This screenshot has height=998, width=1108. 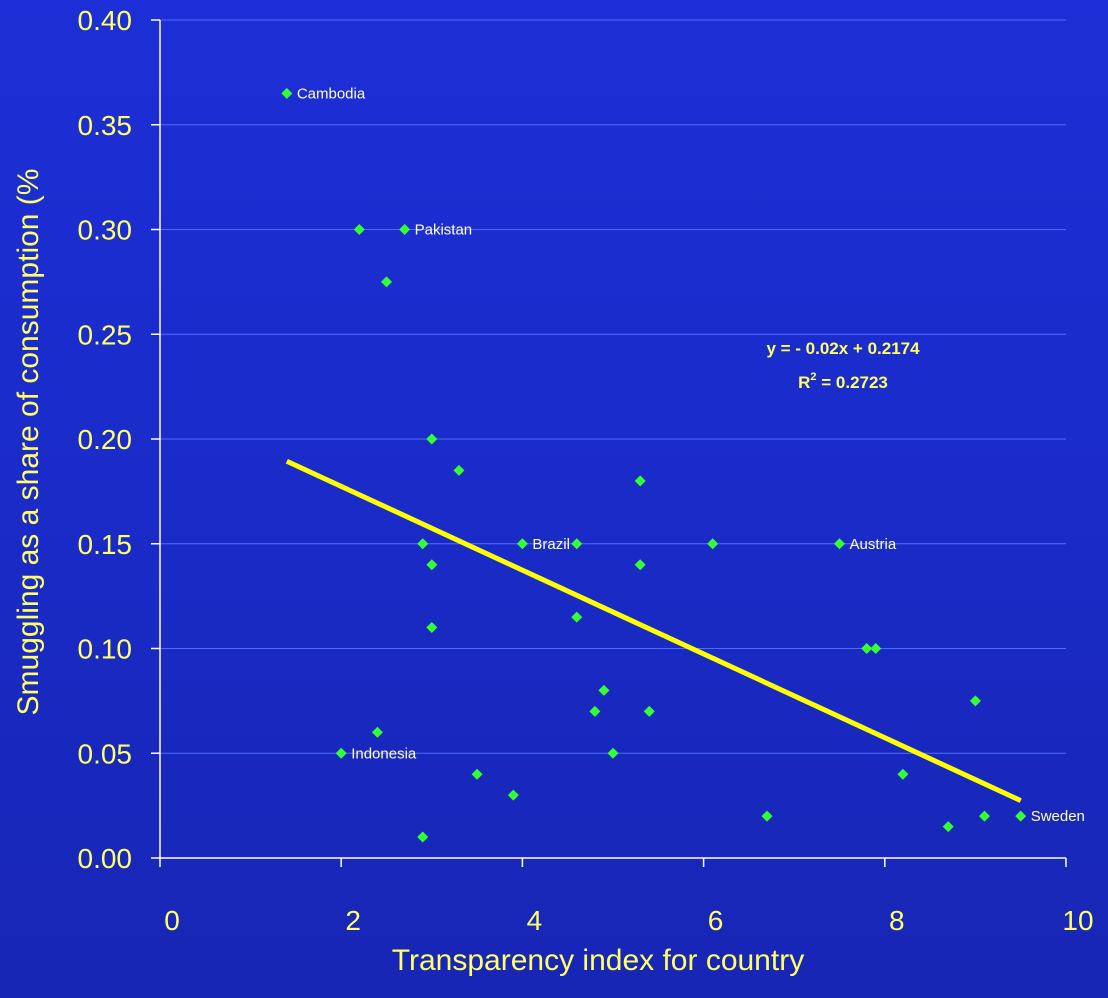 I want to click on y-tick-label-5: 0.25, so click(x=105, y=334).